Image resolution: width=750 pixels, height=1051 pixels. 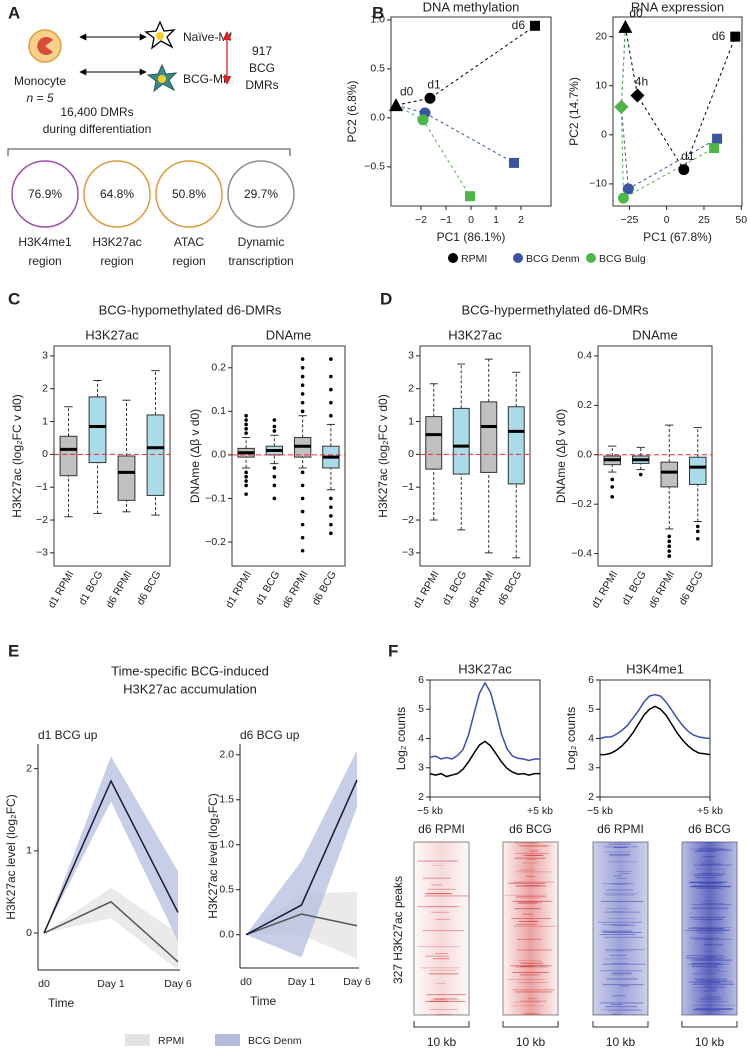 I want to click on chart-title: DNA methylation, so click(x=471, y=7).